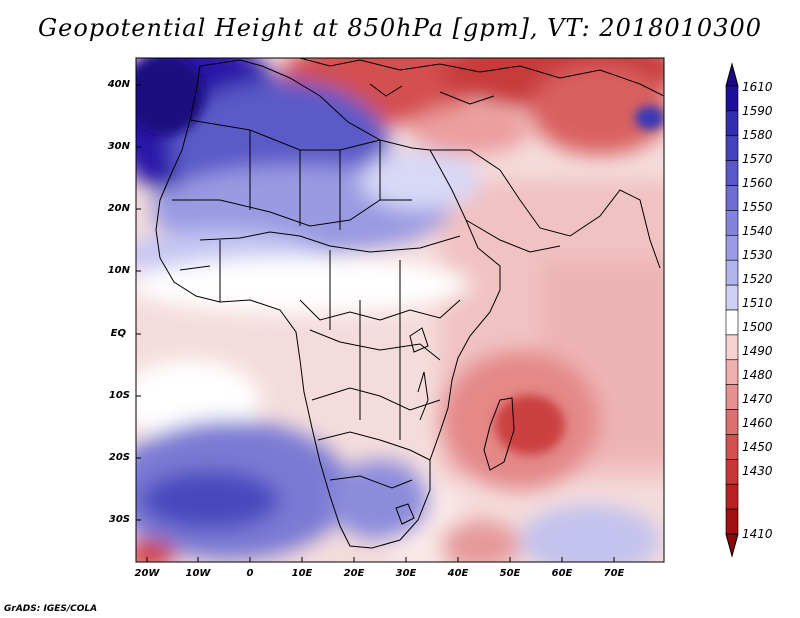  Describe the element at coordinates (562, 573) in the screenshot. I see `lon-label: 60E` at that location.